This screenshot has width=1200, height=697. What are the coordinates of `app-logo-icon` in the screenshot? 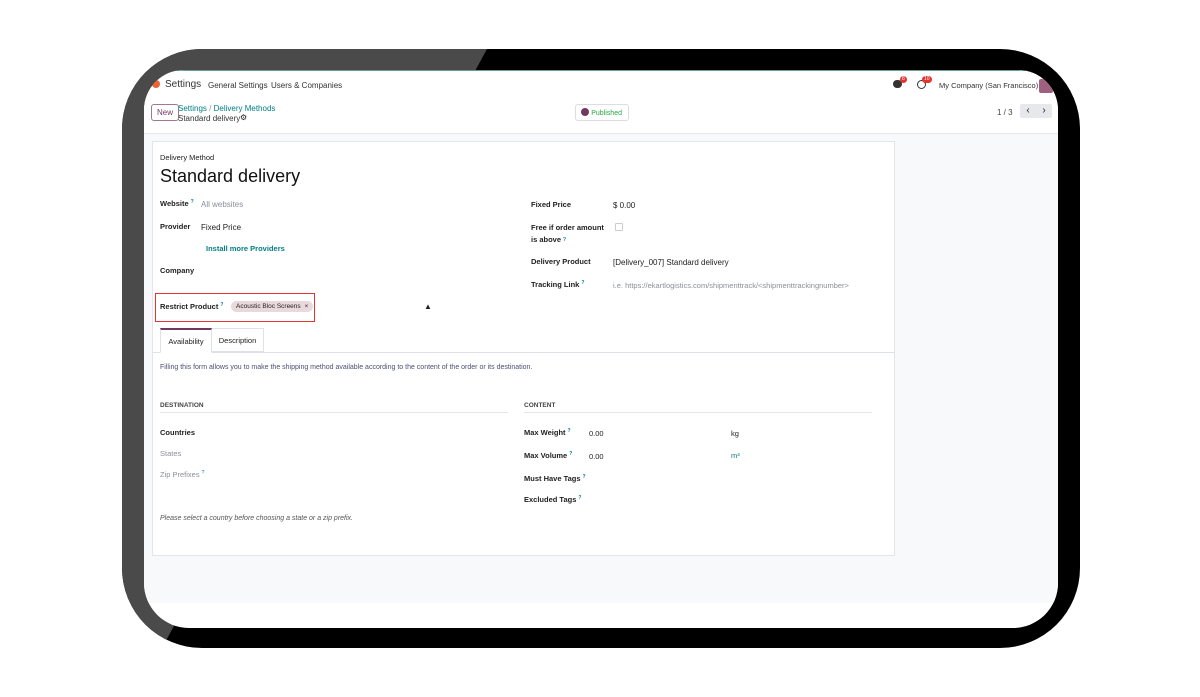 It's located at (156, 84).